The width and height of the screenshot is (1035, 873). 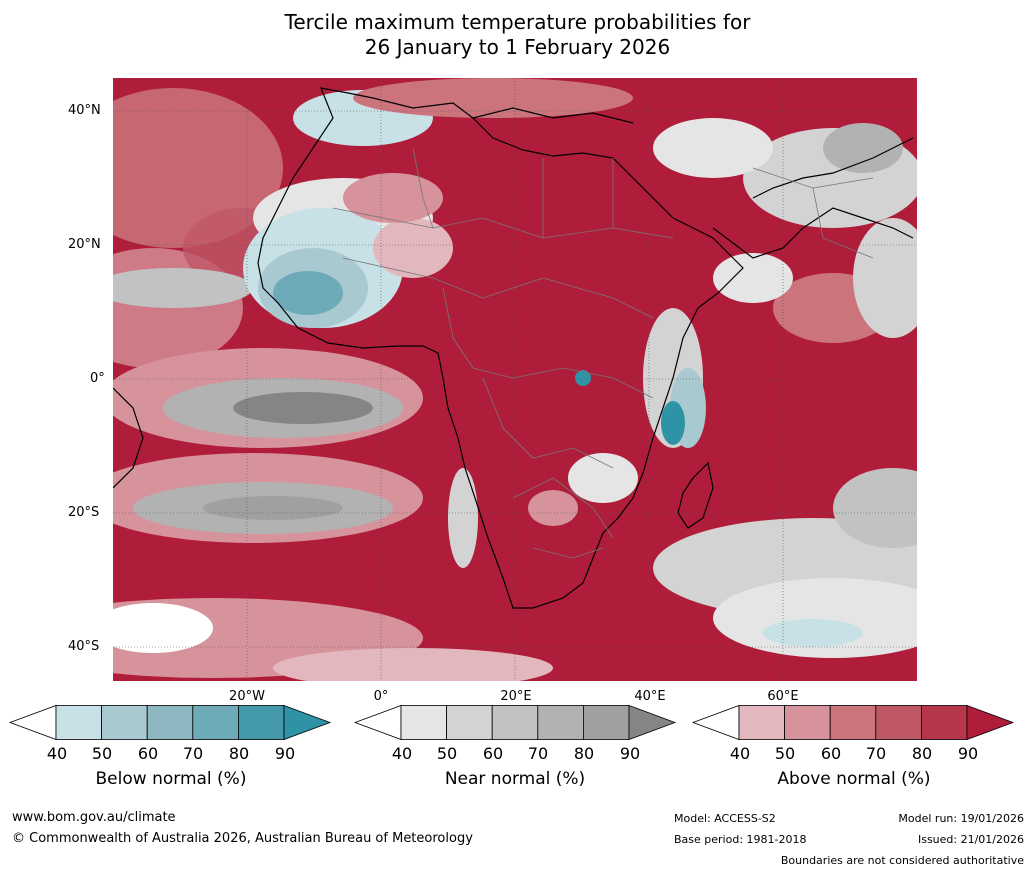 I want to click on lon-label-20w: 20°W, so click(x=247, y=696).